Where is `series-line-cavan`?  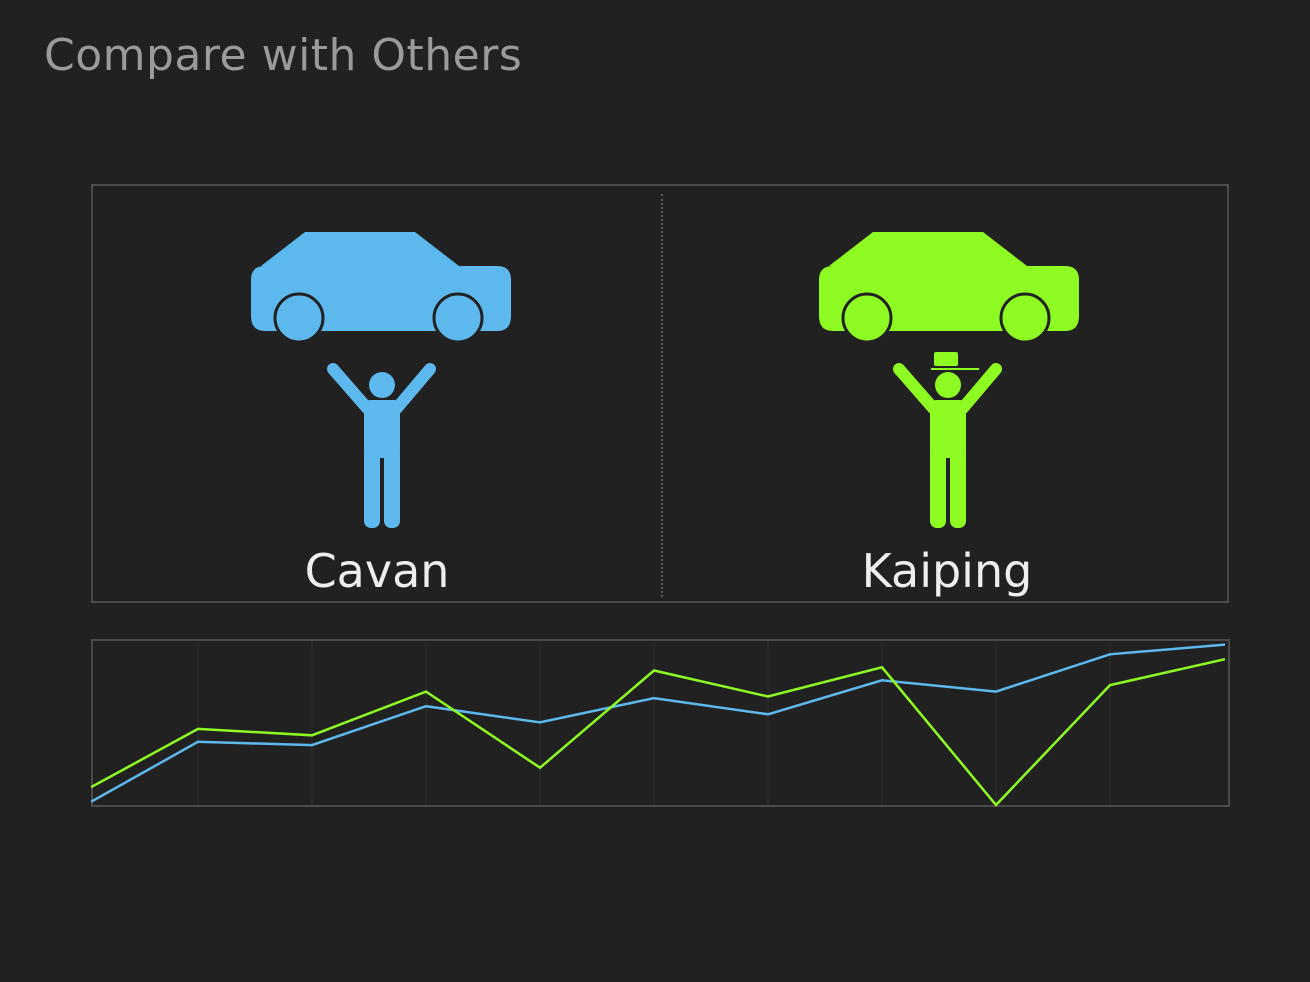 series-line-cavan is located at coordinates (658, 723).